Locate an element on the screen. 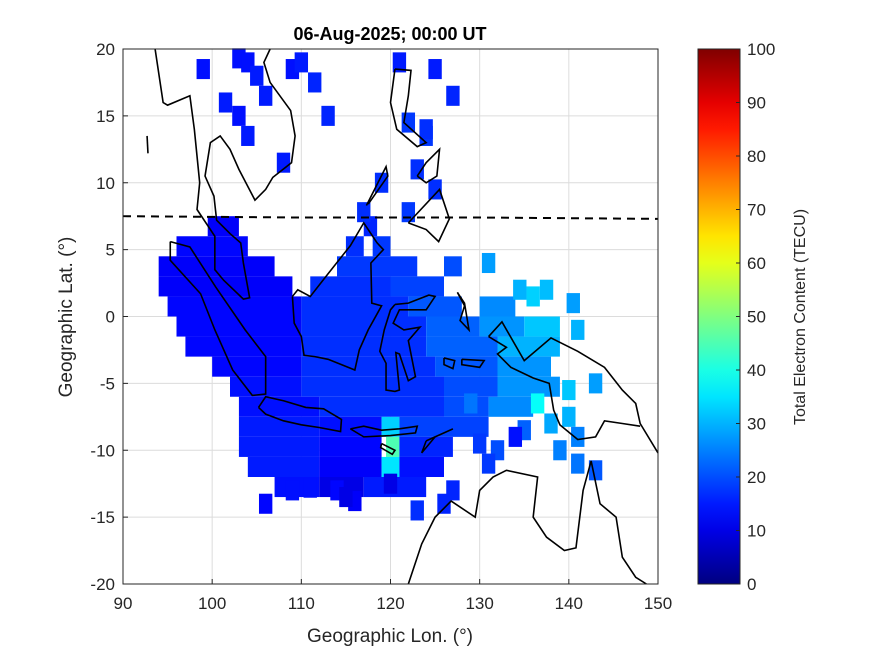  x-tick-label: 110 is located at coordinates (301, 603).